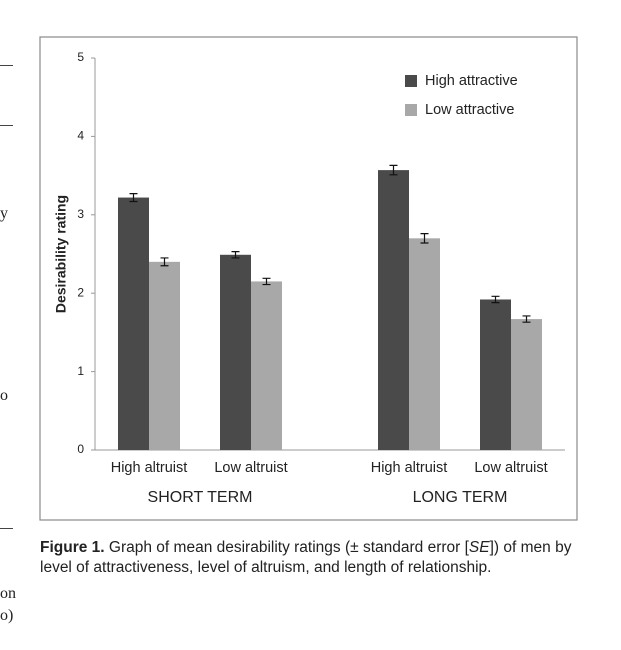 This screenshot has width=621, height=650. What do you see at coordinates (4, 213) in the screenshot?
I see `margin-fragment: y` at bounding box center [4, 213].